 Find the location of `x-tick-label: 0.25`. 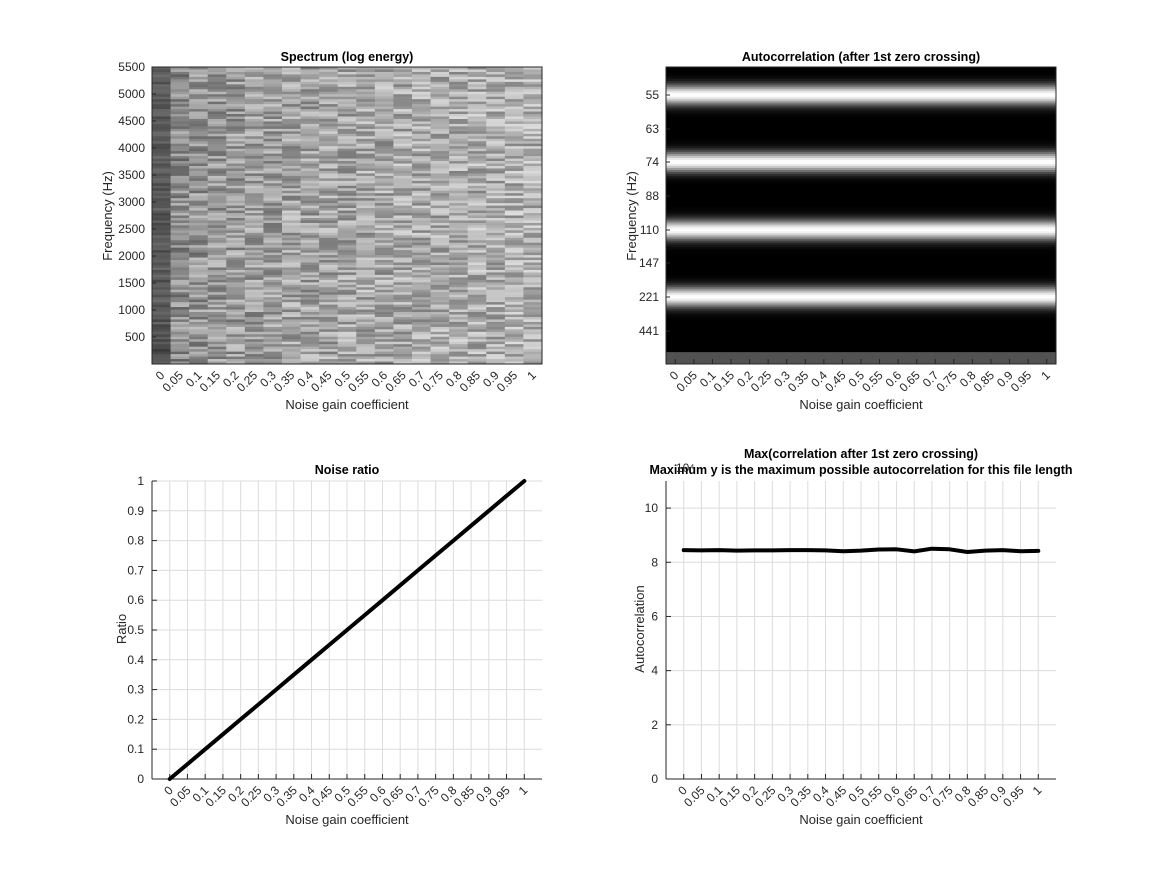

x-tick-label: 0.25 is located at coordinates (761, 381).